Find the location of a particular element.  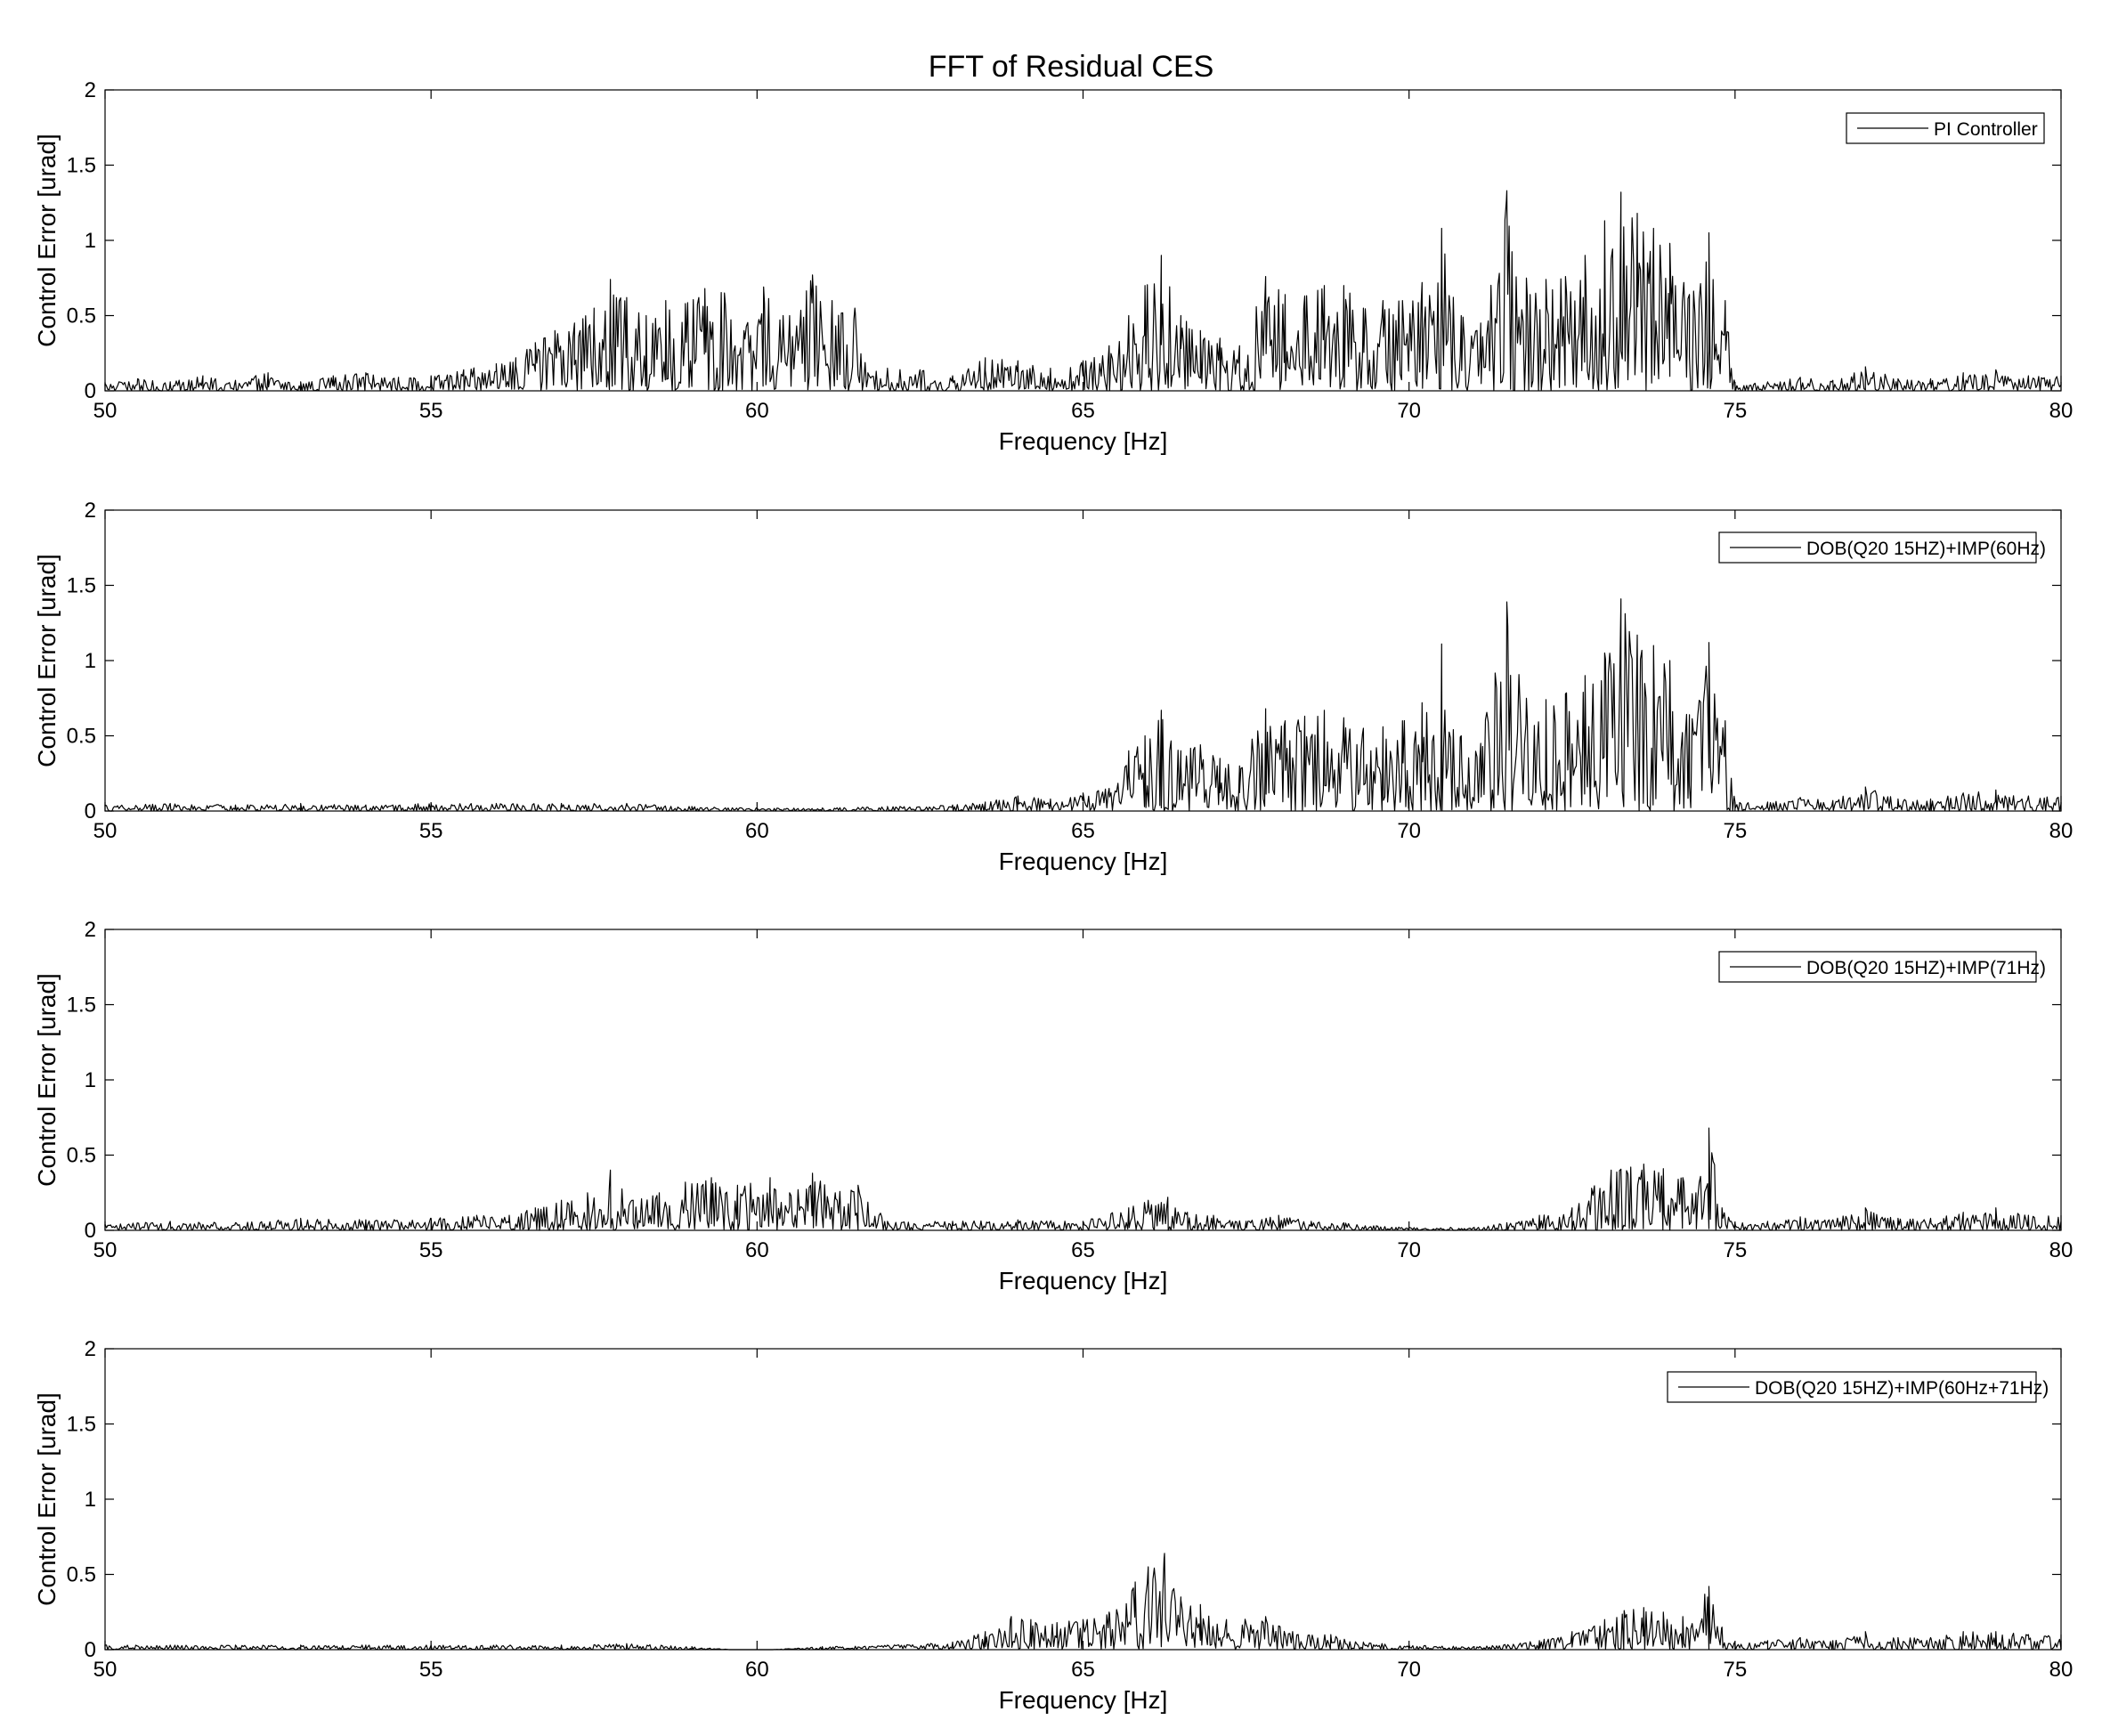

legend-label: DOB(Q20 15HZ)+IMP(60Hz) is located at coordinates (1926, 549).